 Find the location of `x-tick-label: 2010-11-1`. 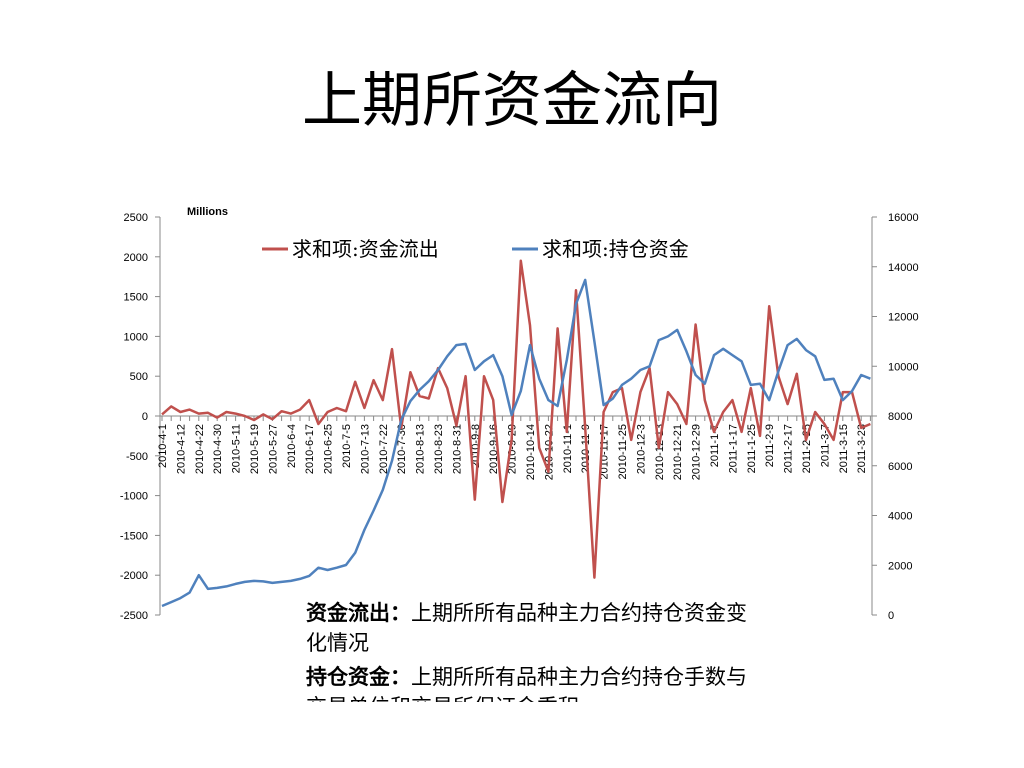

x-tick-label: 2010-11-1 is located at coordinates (568, 448).